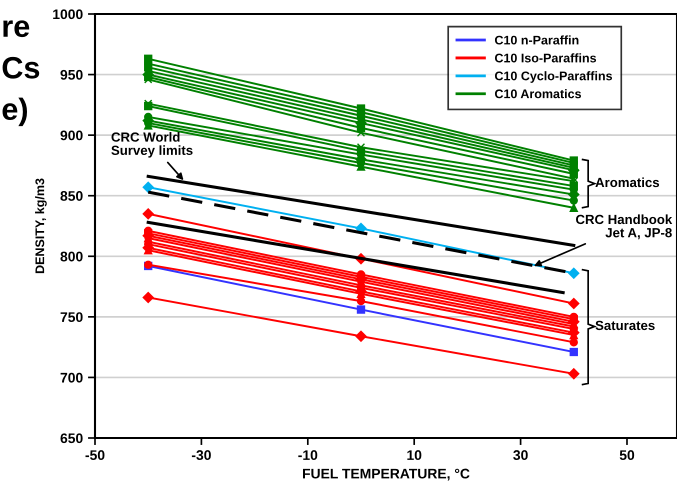 Image resolution: width=677 pixels, height=488 pixels. Describe the element at coordinates (71, 257) in the screenshot. I see `y-tick-label: 800` at that location.